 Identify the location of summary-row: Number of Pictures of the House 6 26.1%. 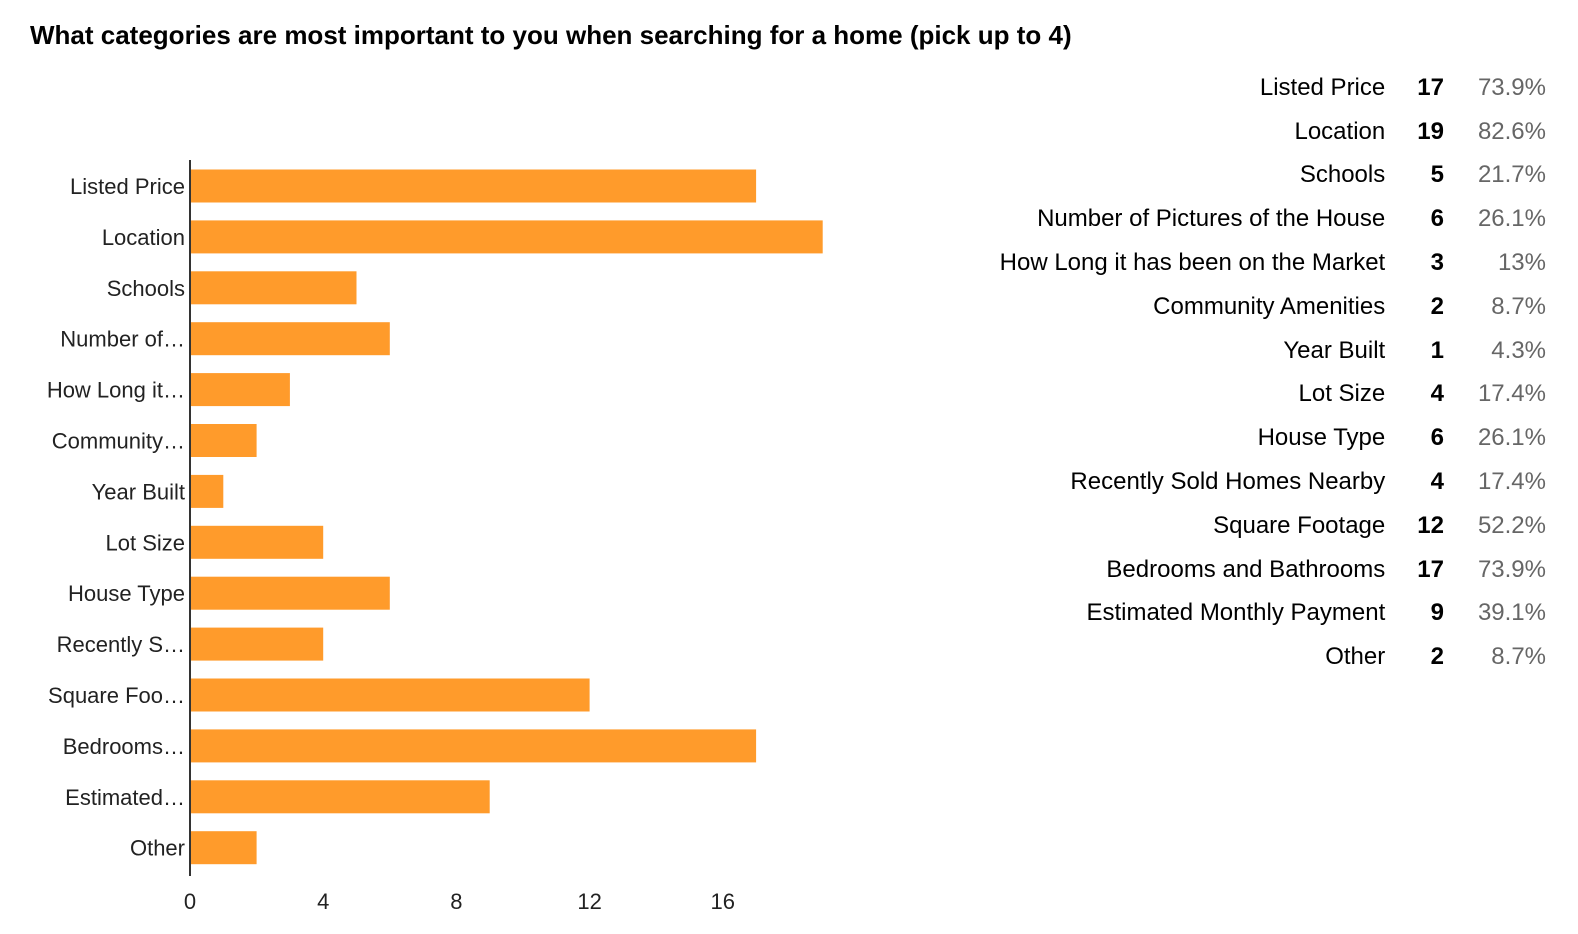
(1273, 219).